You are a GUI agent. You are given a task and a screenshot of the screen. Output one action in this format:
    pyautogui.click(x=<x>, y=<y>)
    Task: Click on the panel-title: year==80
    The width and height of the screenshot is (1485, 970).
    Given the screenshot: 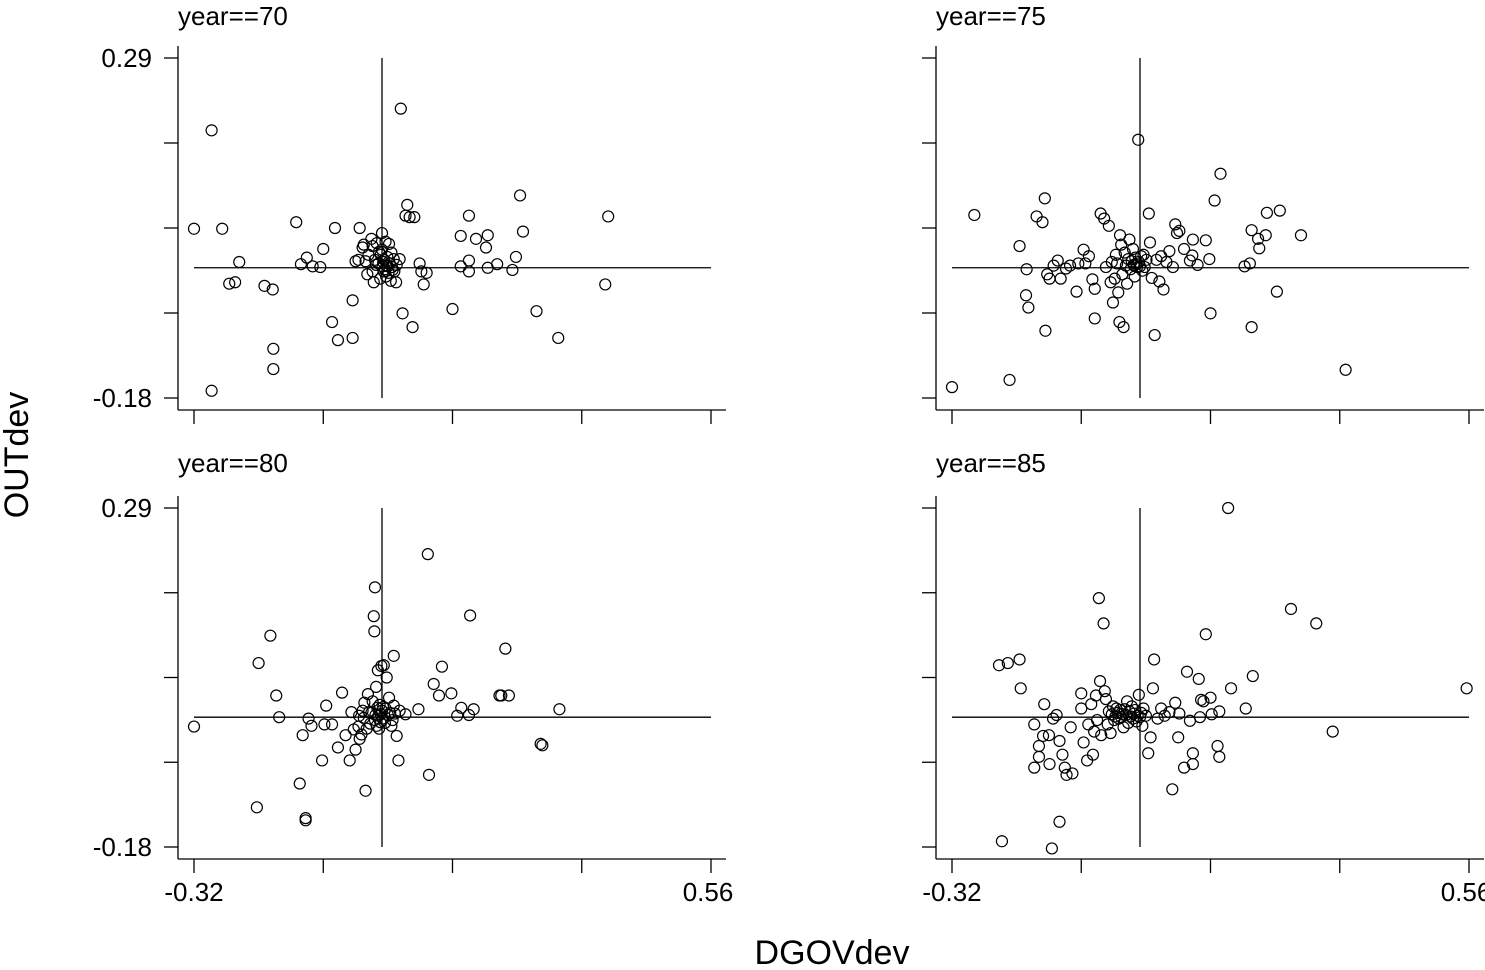 What is the action you would take?
    pyautogui.click(x=233, y=463)
    